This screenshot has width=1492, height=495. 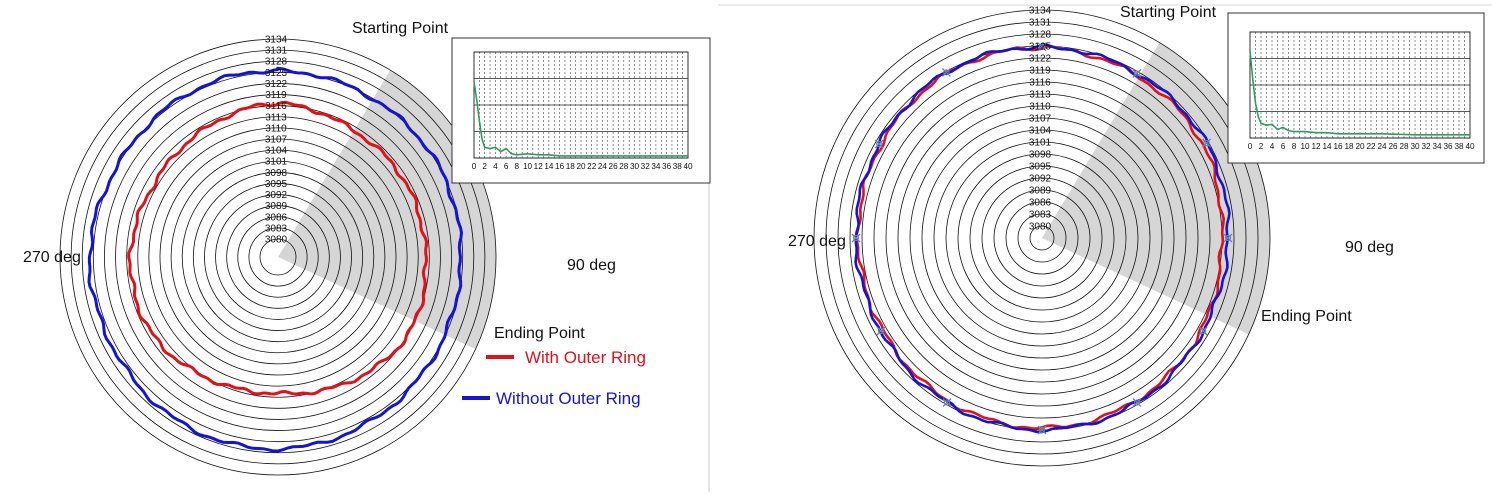 I want to click on x-tick-label: 38, so click(x=1459, y=146).